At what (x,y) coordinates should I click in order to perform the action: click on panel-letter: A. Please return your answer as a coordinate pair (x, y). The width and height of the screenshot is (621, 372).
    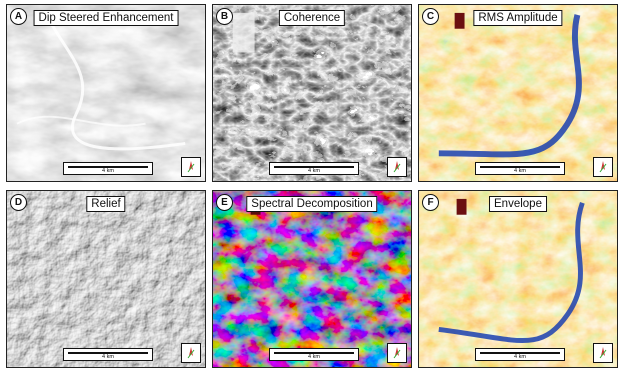
    Looking at the image, I should click on (18, 16).